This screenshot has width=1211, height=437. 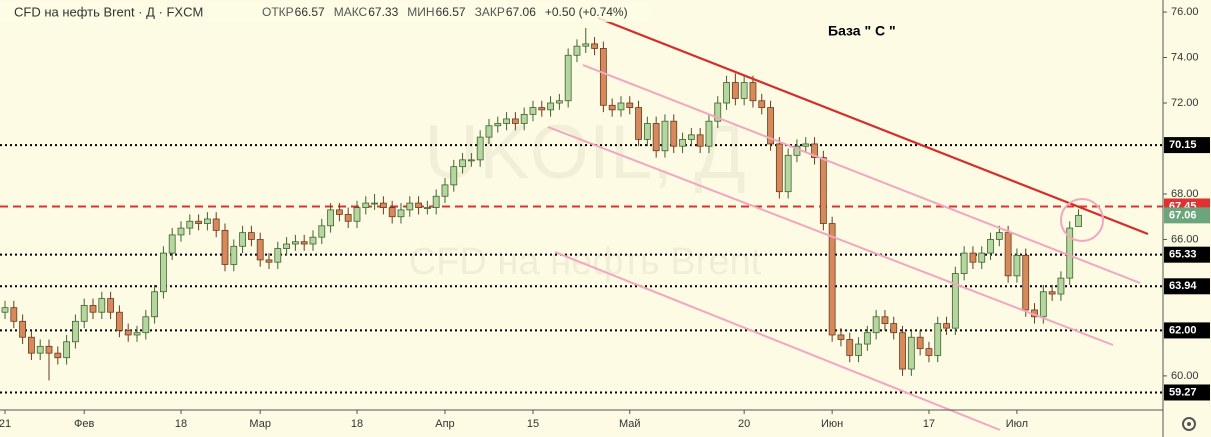 I want to click on y-tick-label: 76.00, so click(x=1185, y=12).